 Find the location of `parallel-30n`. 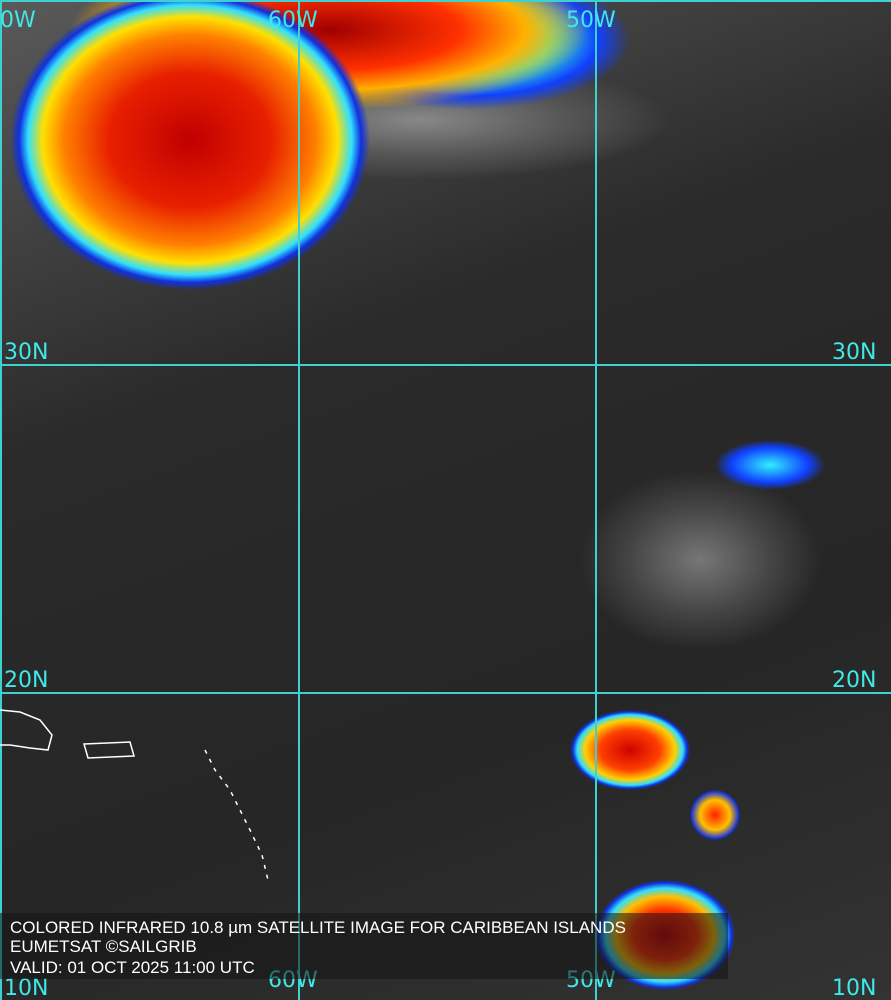

parallel-30n is located at coordinates (445, 365).